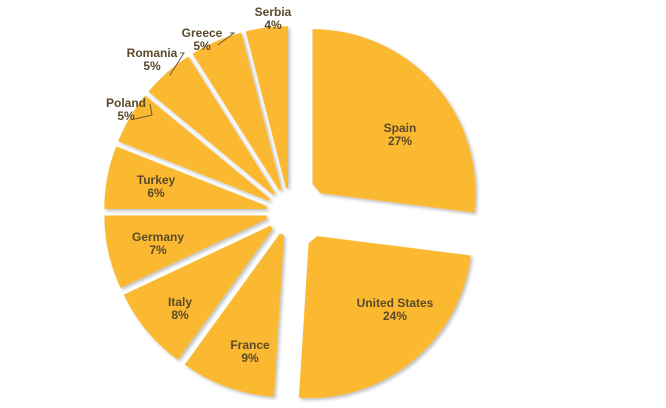 Image resolution: width=666 pixels, height=408 pixels. I want to click on pie-slice-serbia, so click(266, 107).